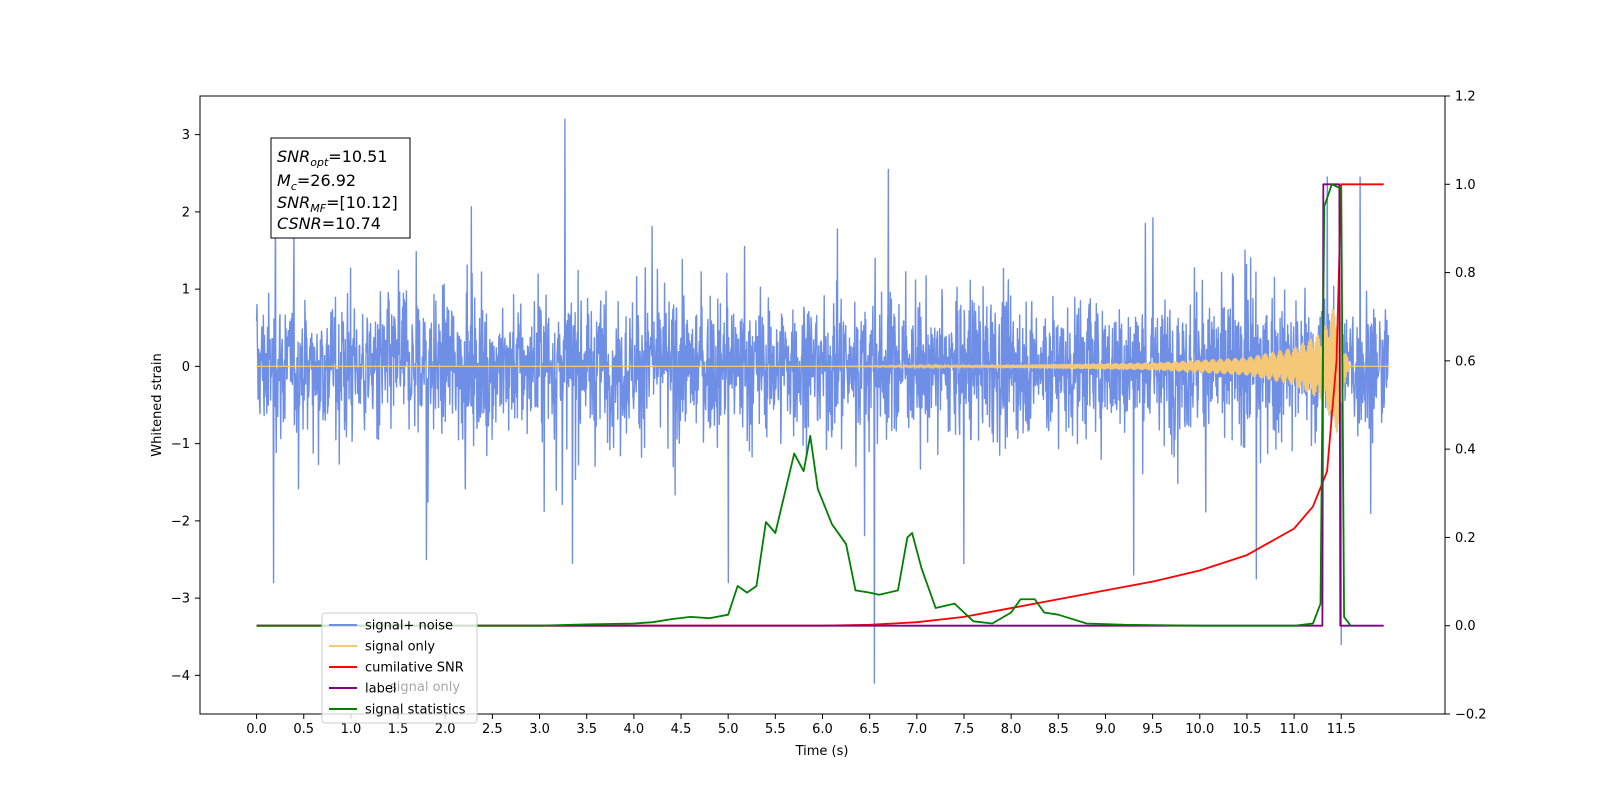 The width and height of the screenshot is (1600, 800). What do you see at coordinates (180, 599) in the screenshot?
I see `y-tick-label: −3` at bounding box center [180, 599].